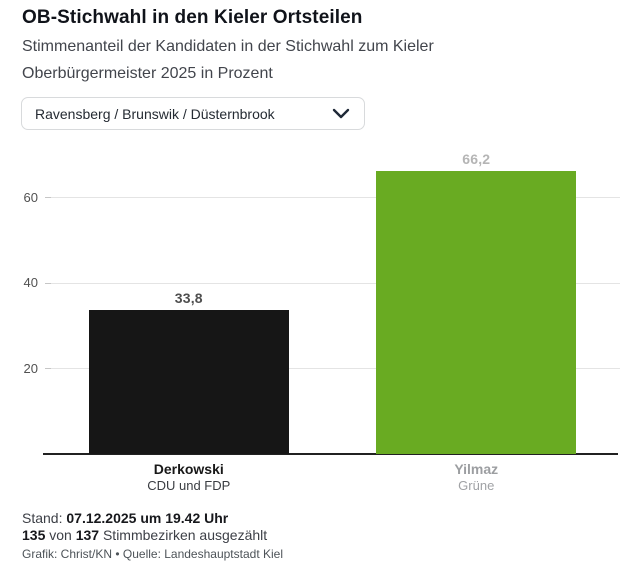  What do you see at coordinates (155, 113) in the screenshot?
I see `district-dropdown-value: Ravensberg / Brunswik / Düsternbrook` at bounding box center [155, 113].